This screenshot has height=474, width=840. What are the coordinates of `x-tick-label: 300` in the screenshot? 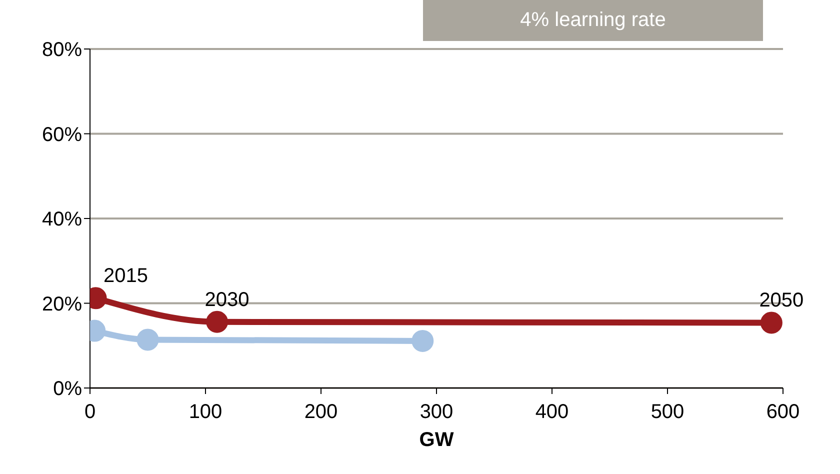 It's located at (437, 412).